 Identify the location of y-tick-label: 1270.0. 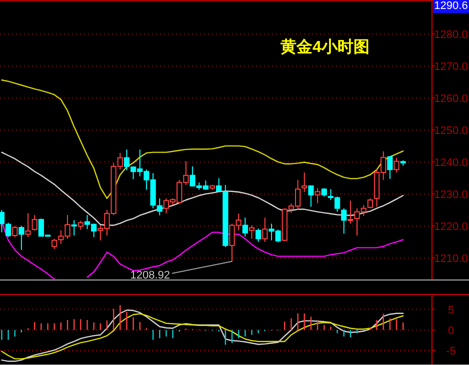
(451, 66).